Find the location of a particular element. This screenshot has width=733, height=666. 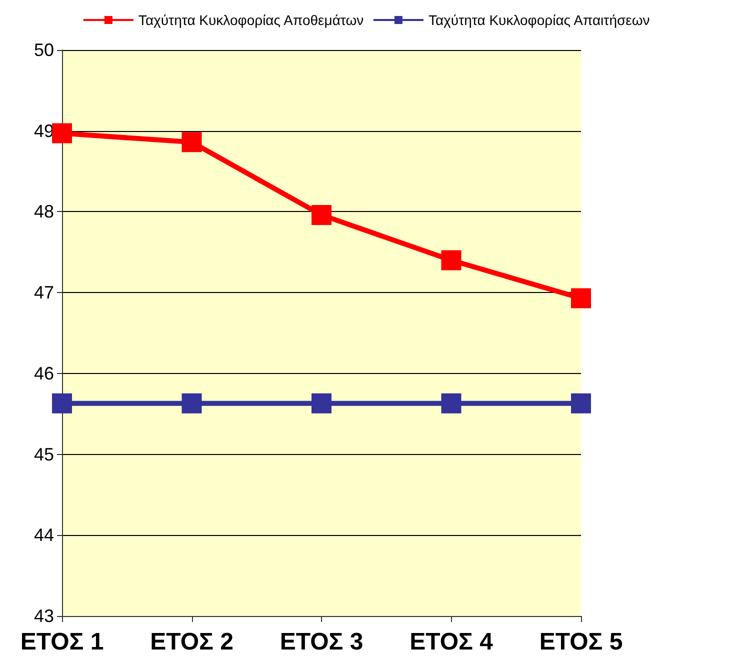

y-tick-label: 45 is located at coordinates (44, 454).